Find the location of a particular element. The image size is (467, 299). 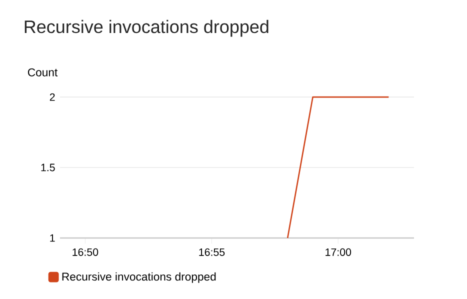

legend-label: Recursive invocations dropped is located at coordinates (139, 277).